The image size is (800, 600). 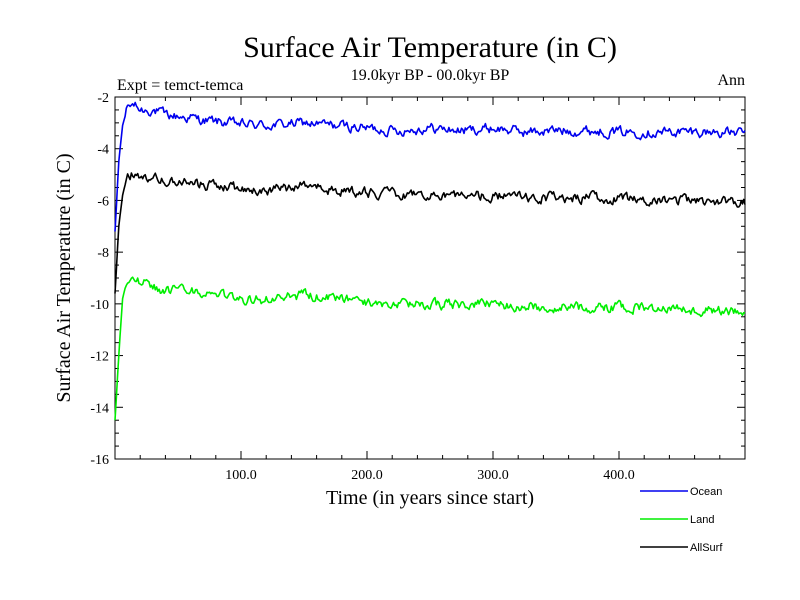 I want to click on chart-title: Surface Air Temperature (in C), so click(x=430, y=47).